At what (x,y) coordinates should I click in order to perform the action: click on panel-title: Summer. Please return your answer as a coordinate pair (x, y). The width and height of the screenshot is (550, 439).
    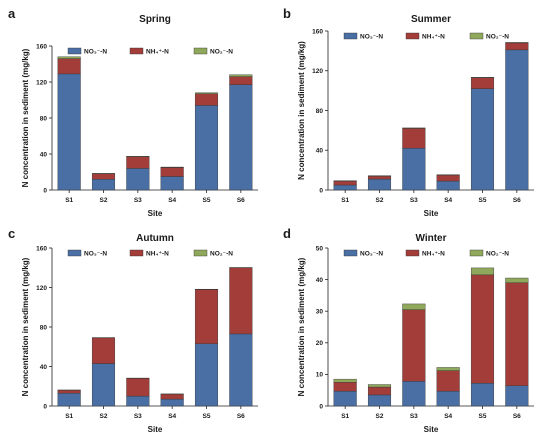
    Looking at the image, I should click on (431, 19).